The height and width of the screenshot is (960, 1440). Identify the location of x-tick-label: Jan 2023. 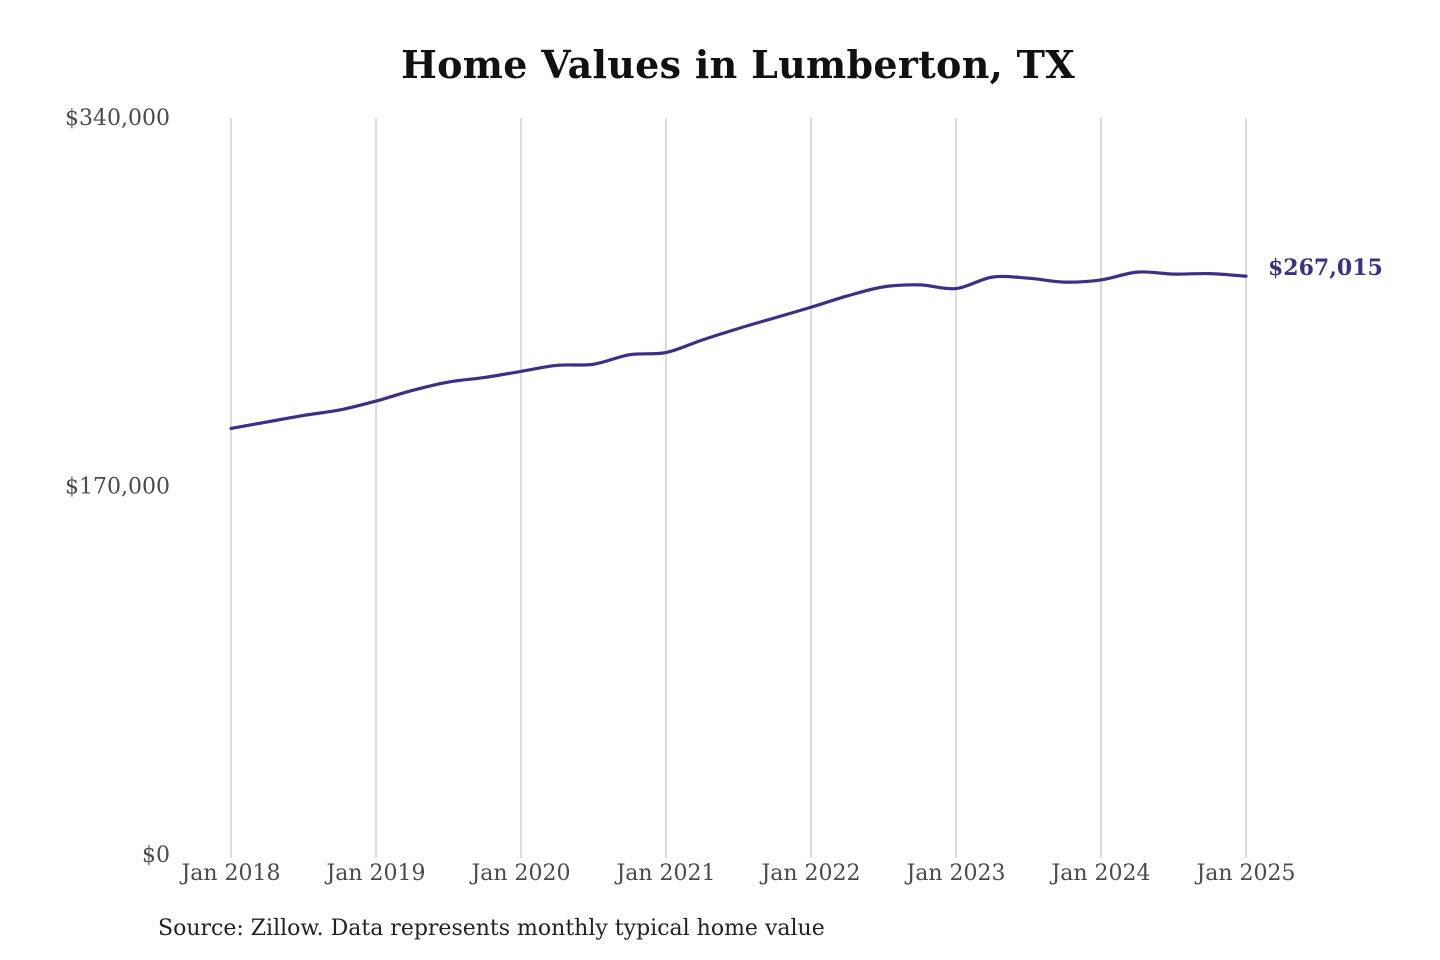
(954, 873).